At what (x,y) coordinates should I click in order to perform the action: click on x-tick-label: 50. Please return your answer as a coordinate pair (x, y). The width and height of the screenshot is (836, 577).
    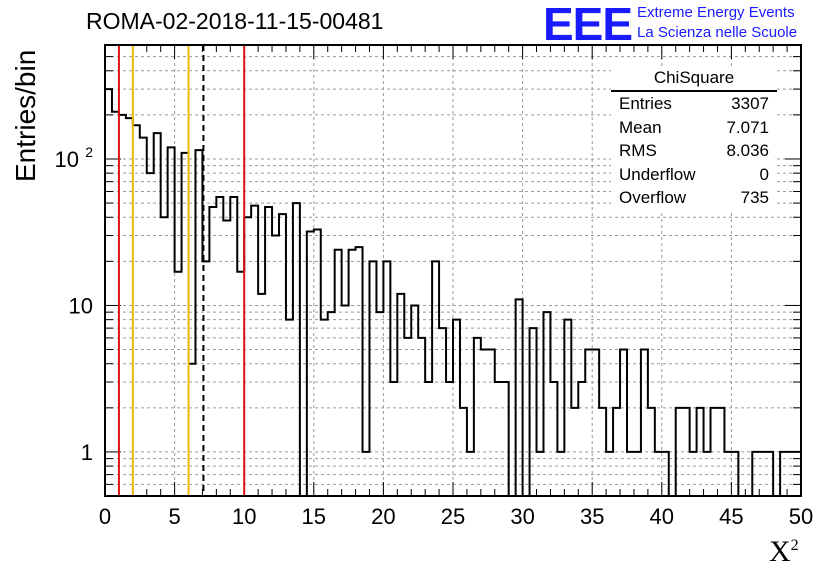
    Looking at the image, I should click on (801, 516).